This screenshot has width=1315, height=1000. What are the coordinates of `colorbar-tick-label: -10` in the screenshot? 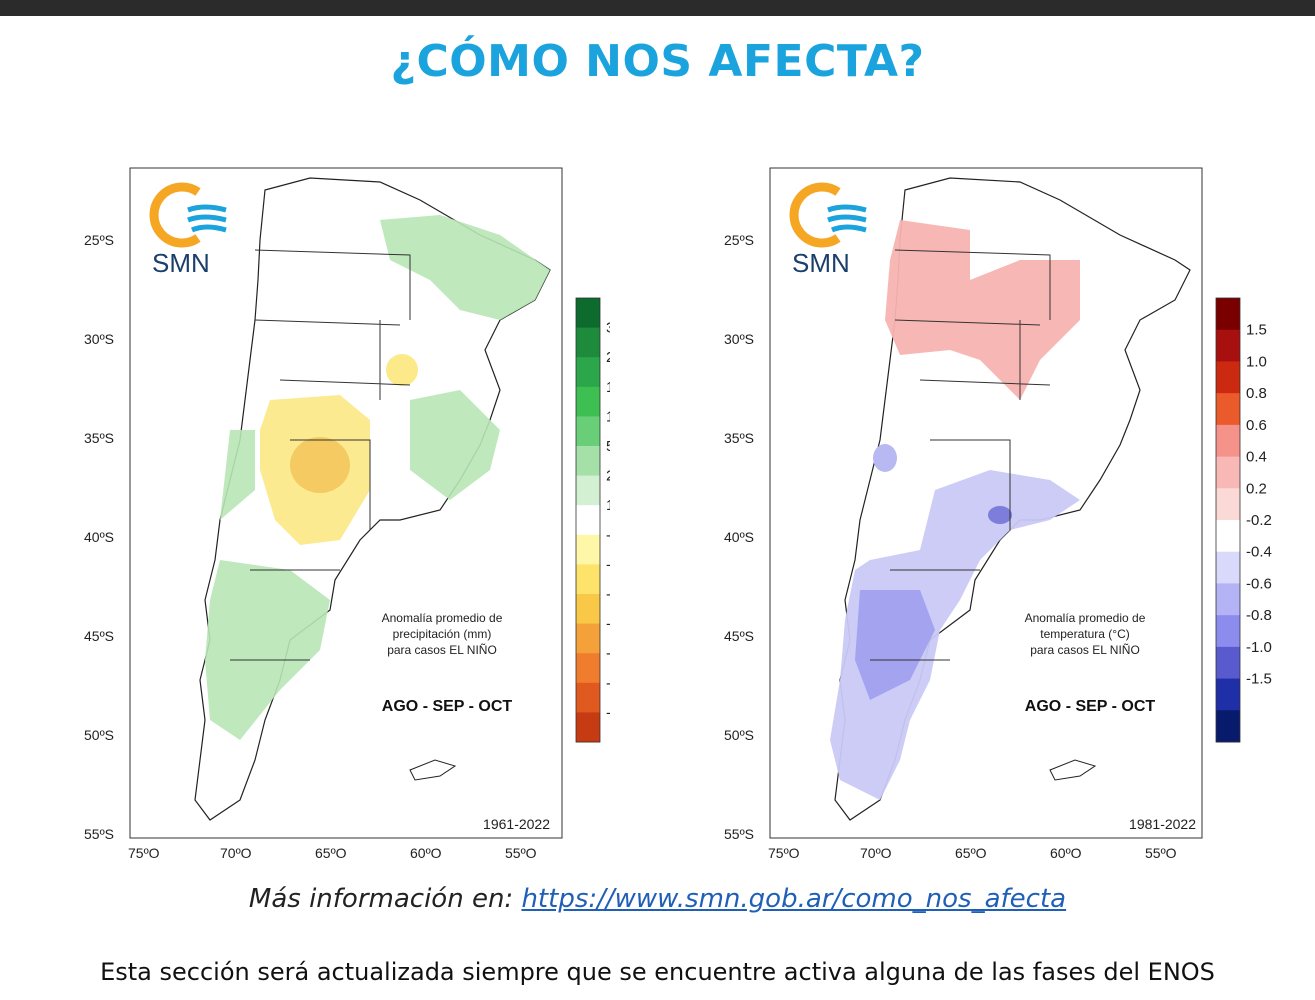 It's located at (608, 535).